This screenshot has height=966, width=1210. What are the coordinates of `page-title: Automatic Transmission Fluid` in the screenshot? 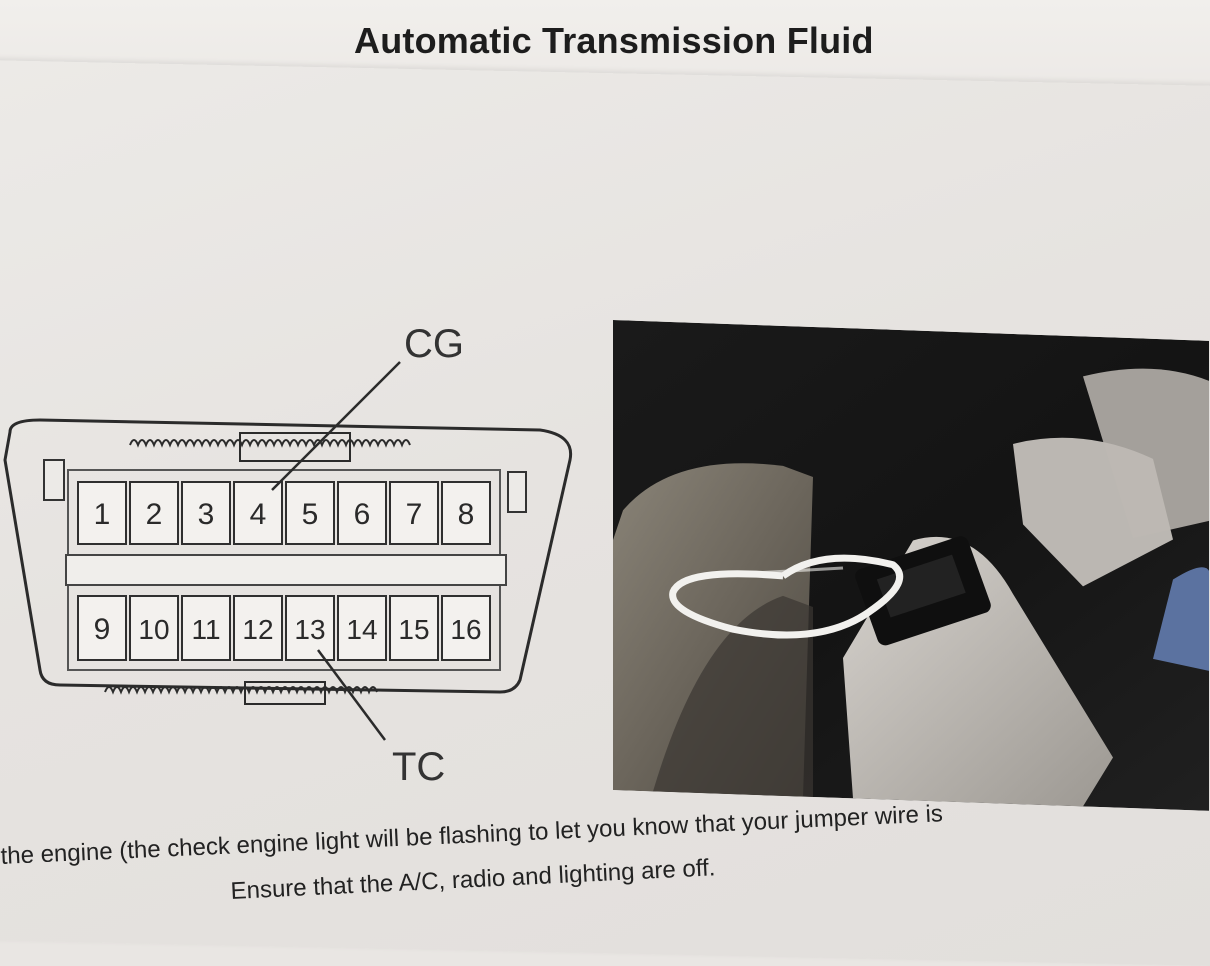 It's located at (614, 40).